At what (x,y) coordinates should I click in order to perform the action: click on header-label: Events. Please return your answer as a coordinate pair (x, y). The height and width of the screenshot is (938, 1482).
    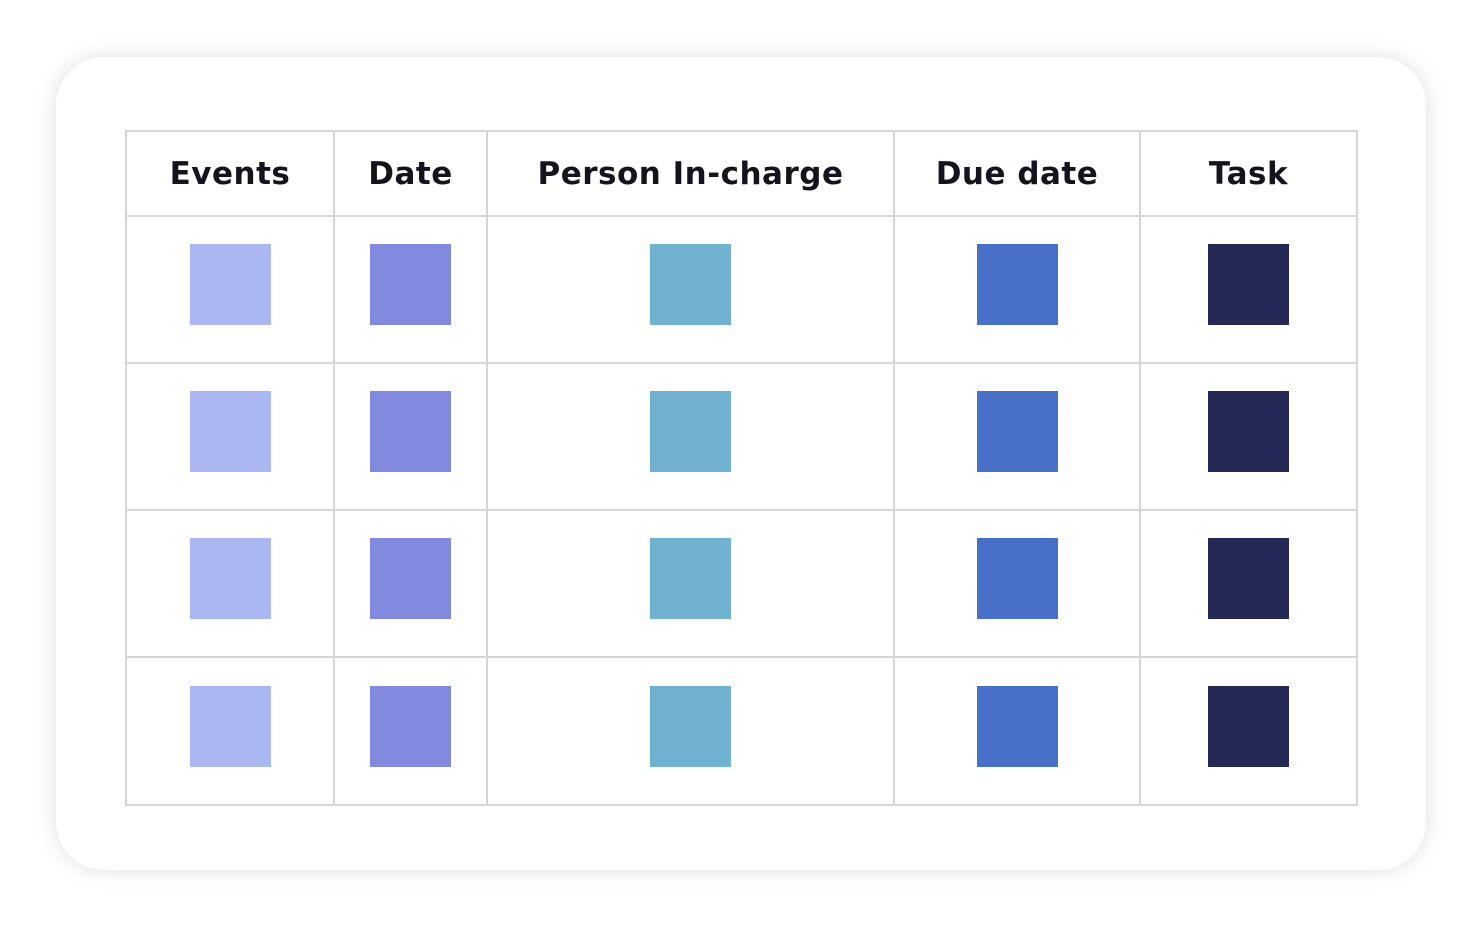
    Looking at the image, I should click on (230, 173).